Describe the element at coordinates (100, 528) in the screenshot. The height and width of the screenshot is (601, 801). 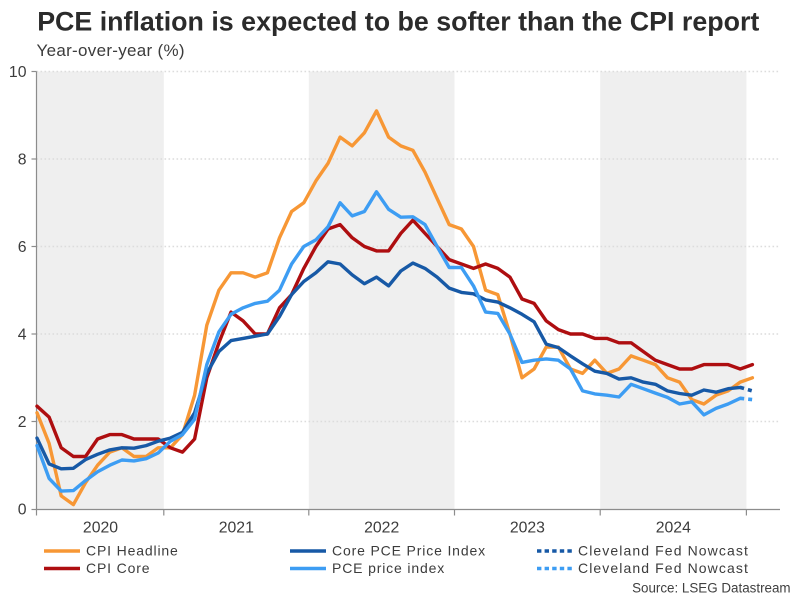
I see `svg-text: 2020` at that location.